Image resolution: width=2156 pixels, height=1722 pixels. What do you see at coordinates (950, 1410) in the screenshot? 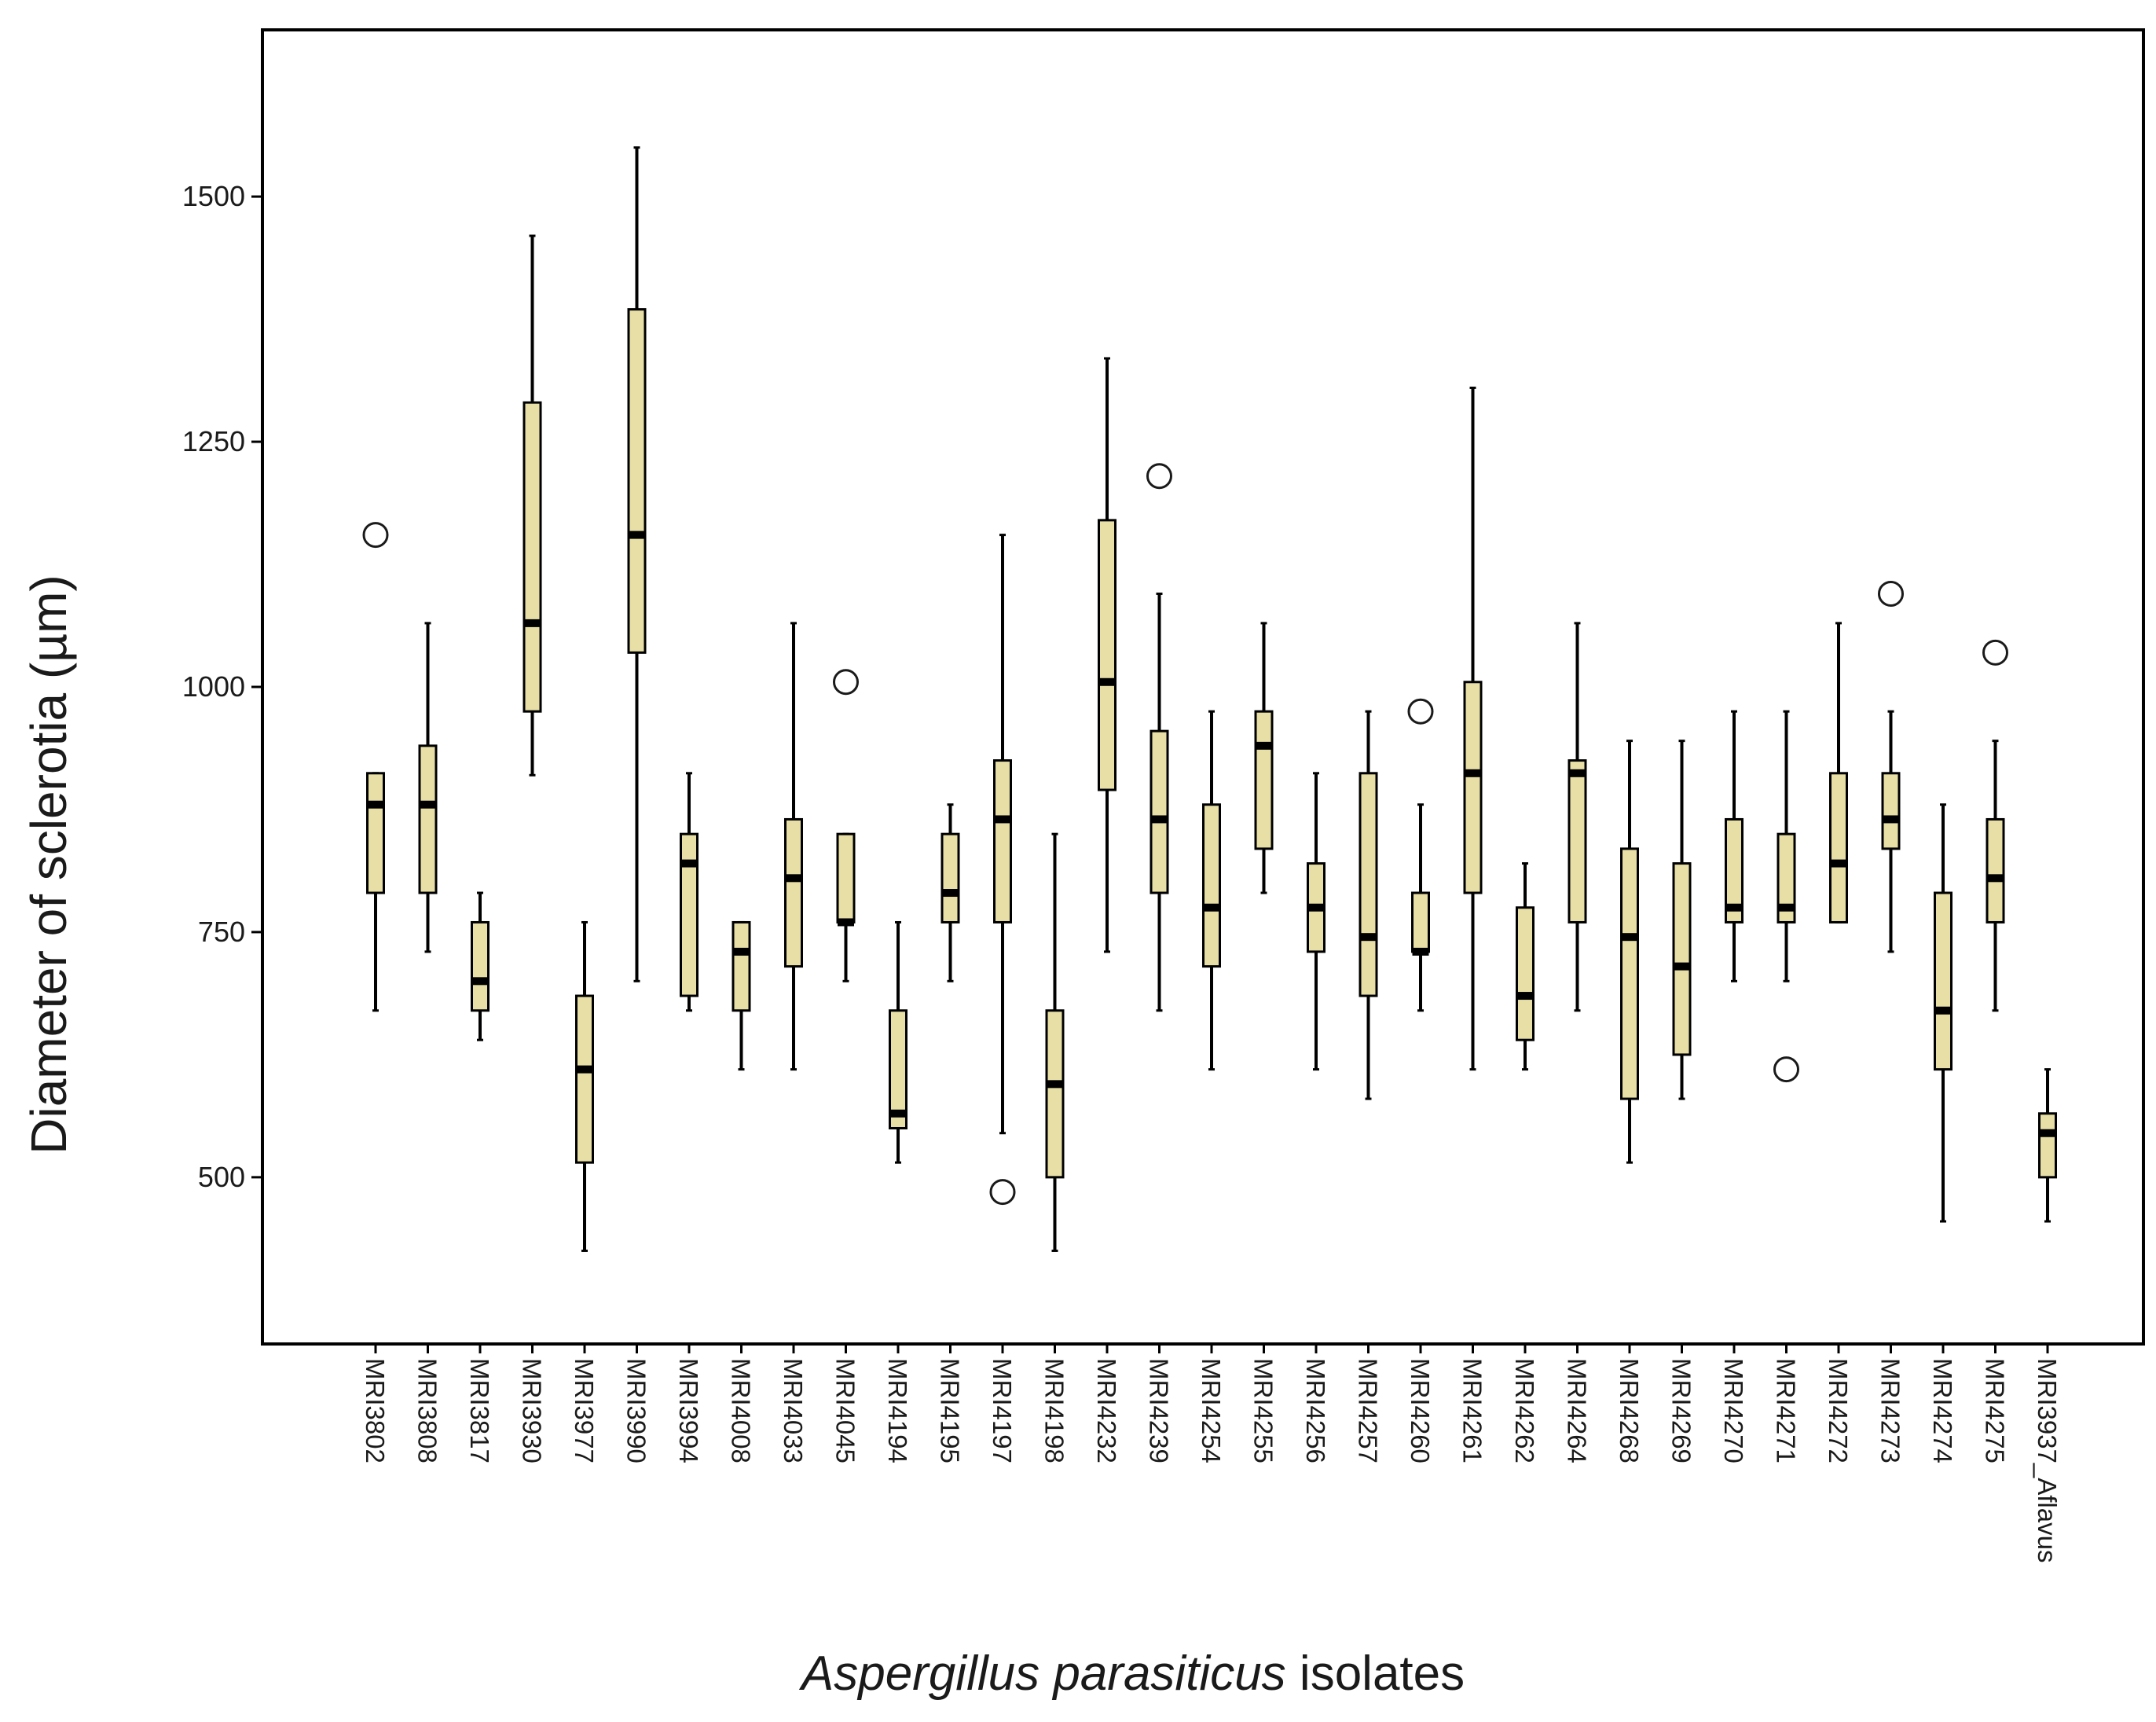
I see `x-category-label: MRI4195` at bounding box center [950, 1410].